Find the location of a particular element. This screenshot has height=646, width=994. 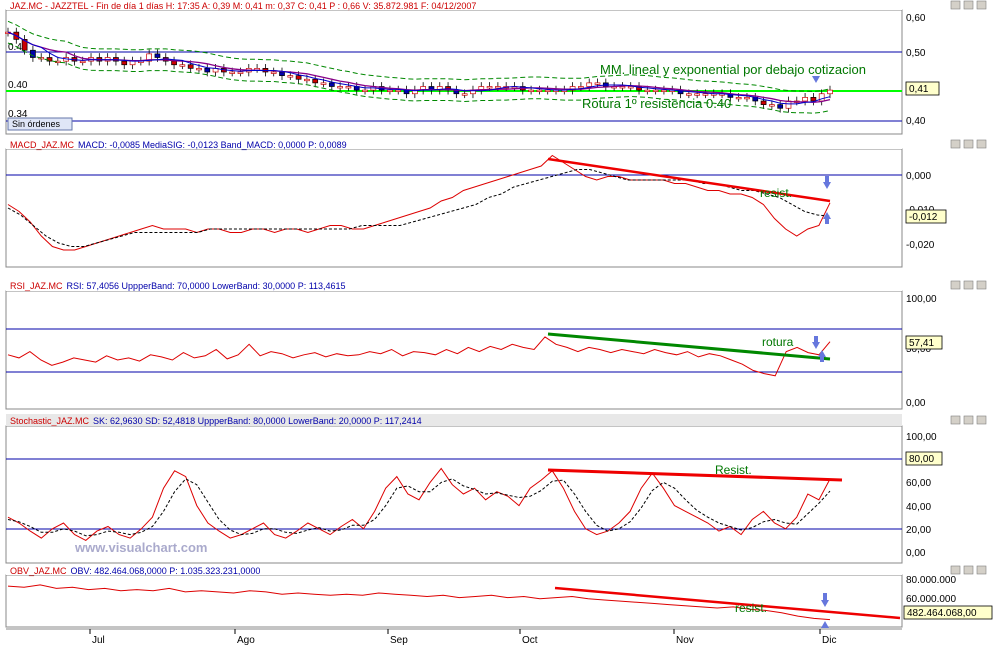

price-annotation-breakout: Rotura 1º resistencia 0.40 is located at coordinates (656, 103).